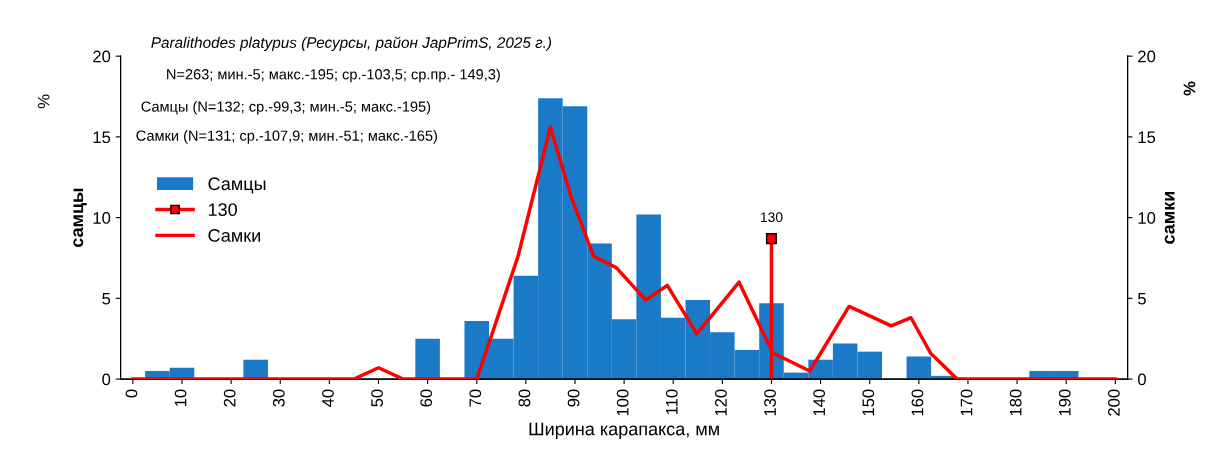 The width and height of the screenshot is (1206, 468). I want to click on x-tick-label: 120, so click(721, 402).